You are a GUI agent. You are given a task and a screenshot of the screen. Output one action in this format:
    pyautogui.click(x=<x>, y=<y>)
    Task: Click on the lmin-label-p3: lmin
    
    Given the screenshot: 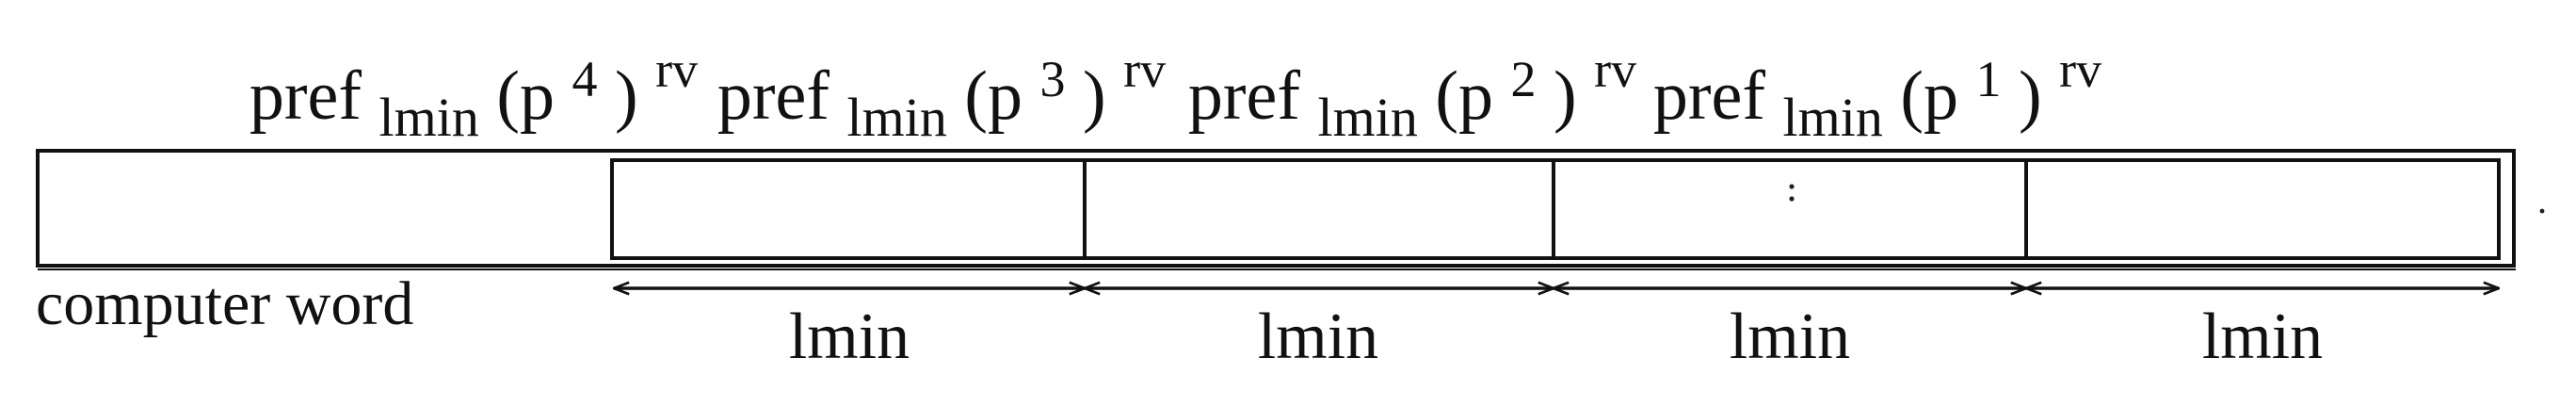 What is the action you would take?
    pyautogui.click(x=1318, y=337)
    